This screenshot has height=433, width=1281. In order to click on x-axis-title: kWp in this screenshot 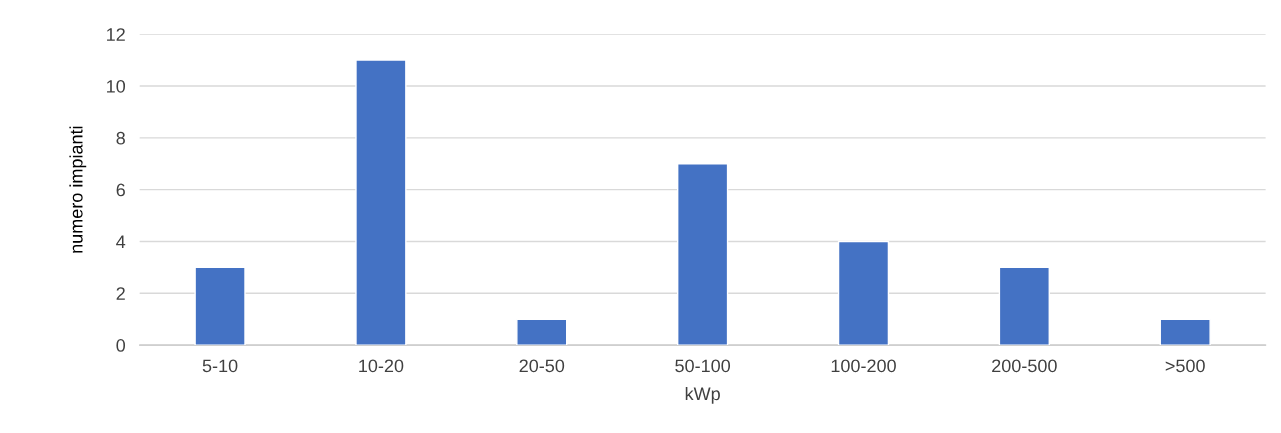, I will do `click(702, 395)`.